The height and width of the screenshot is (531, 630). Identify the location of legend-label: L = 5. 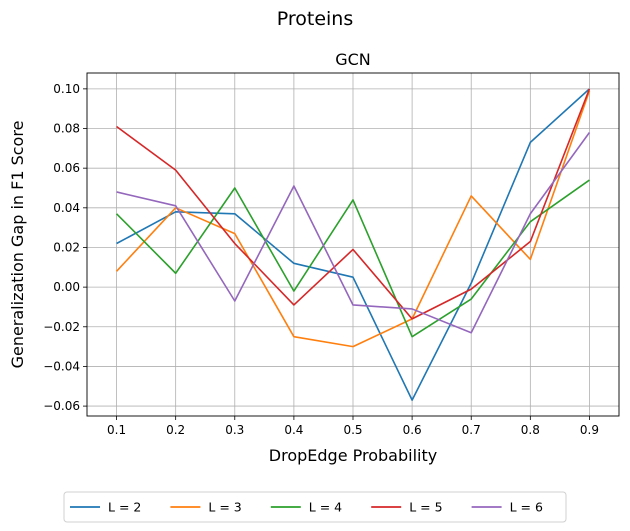
(425, 507).